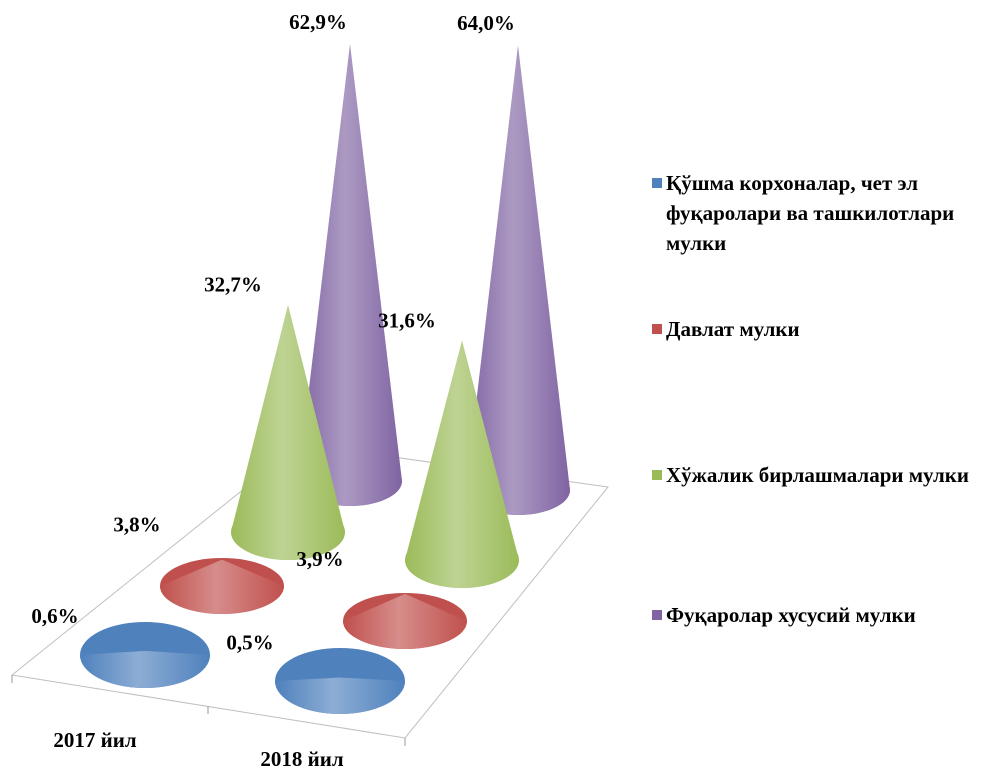  Describe the element at coordinates (136, 525) in the screenshot. I see `data-label: 3,8%` at that location.